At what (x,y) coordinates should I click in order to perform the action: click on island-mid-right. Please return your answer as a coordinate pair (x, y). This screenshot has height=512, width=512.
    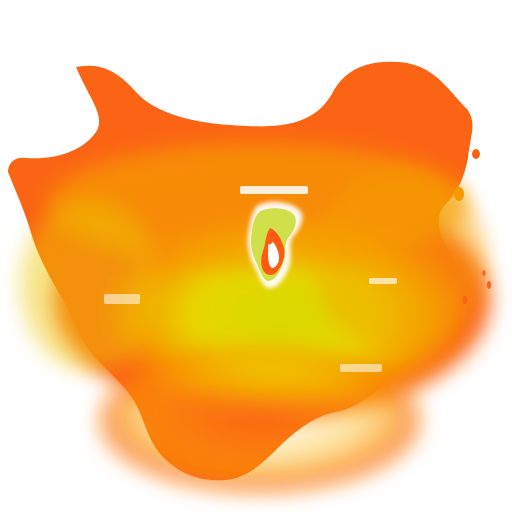
    Looking at the image, I should click on (476, 154).